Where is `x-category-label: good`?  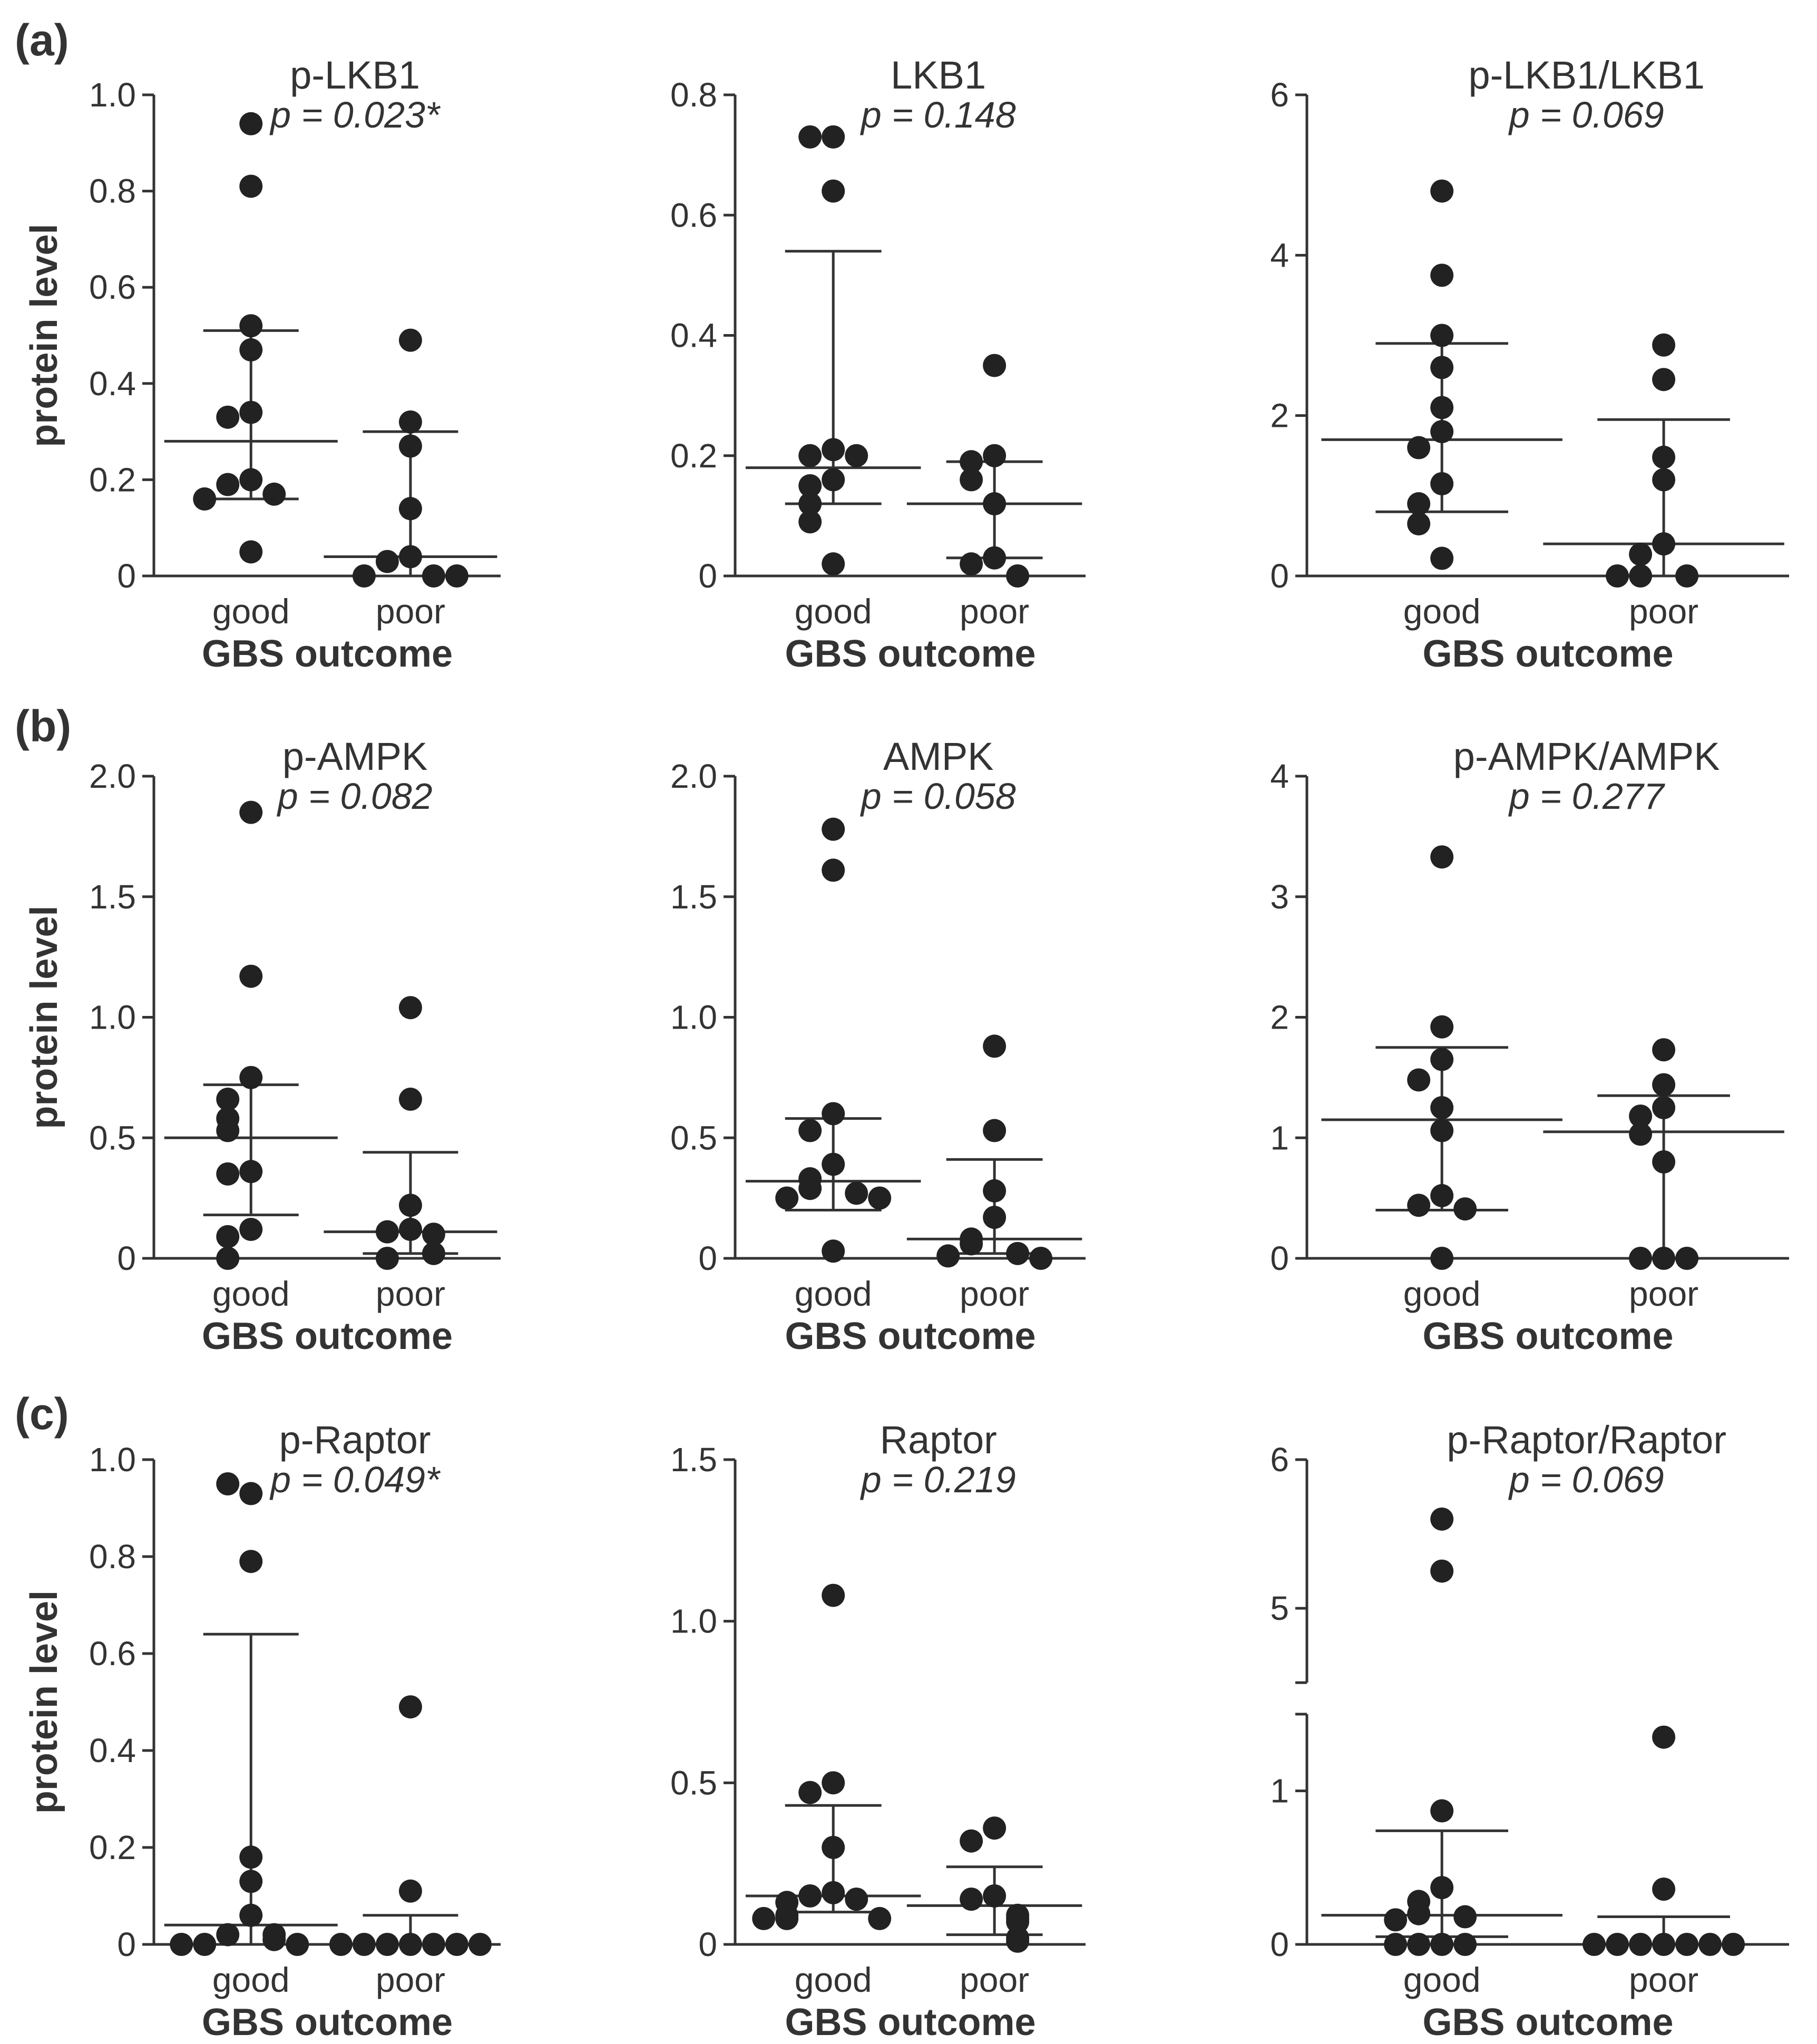 x-category-label: good is located at coordinates (833, 1294).